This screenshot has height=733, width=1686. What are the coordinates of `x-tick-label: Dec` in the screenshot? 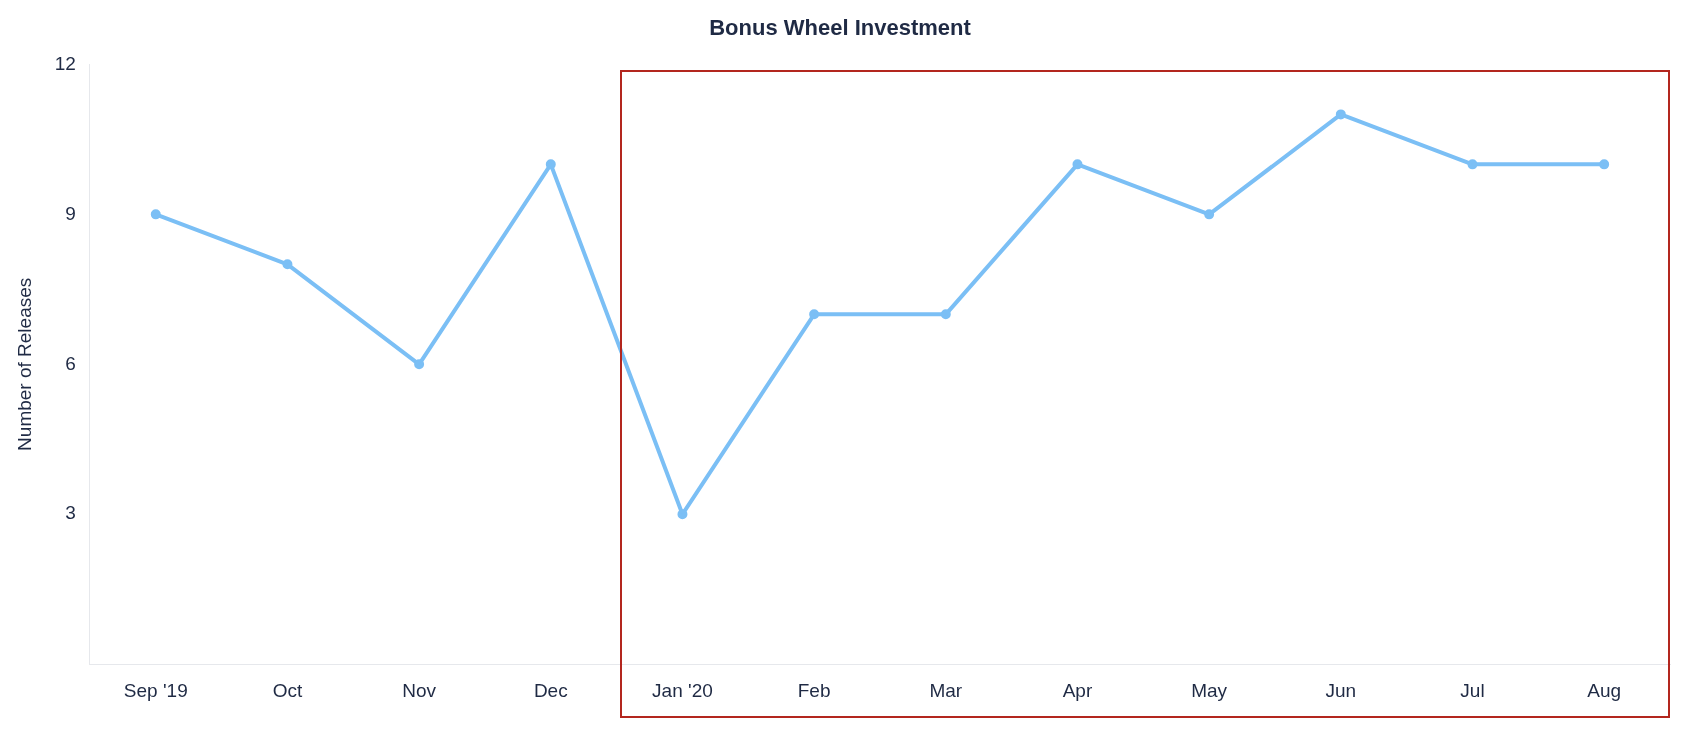 It's located at (550, 690).